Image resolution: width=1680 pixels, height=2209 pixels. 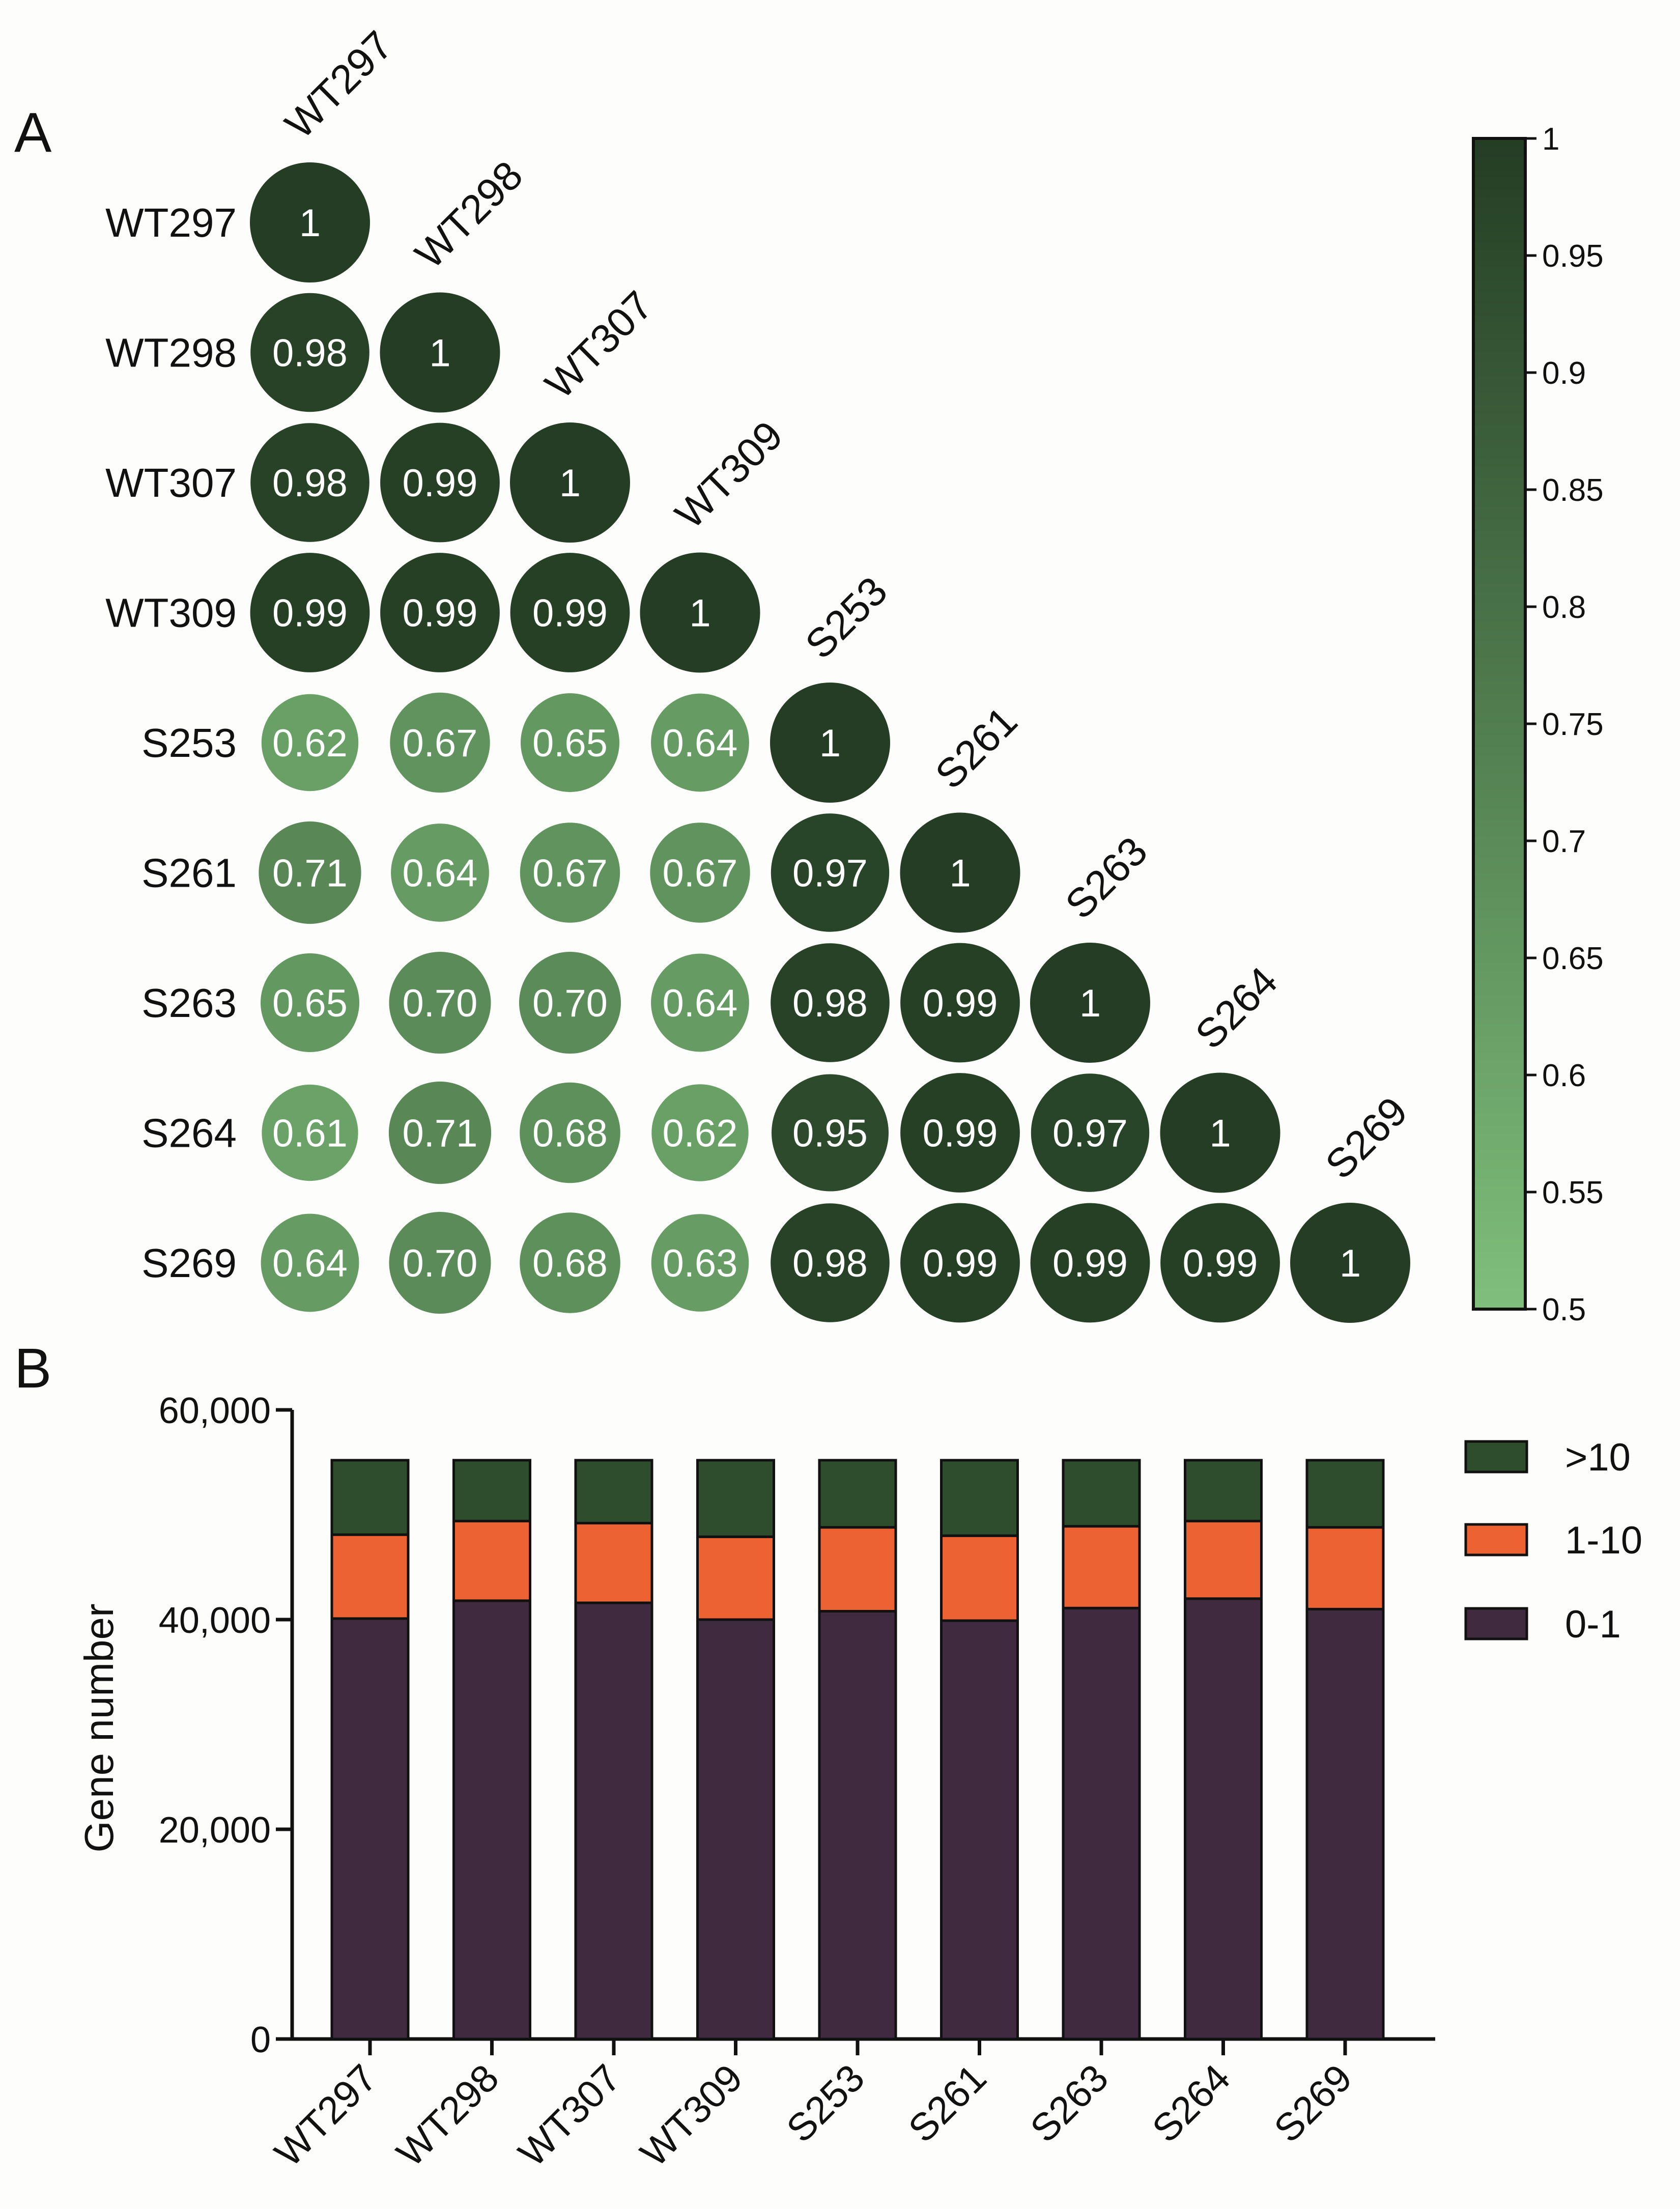 I want to click on colorbar: 0.5 0.55 0.6 0.65 0.7 0.75 0.8 0.85 0.9 0.95 1, so click(x=1538, y=724).